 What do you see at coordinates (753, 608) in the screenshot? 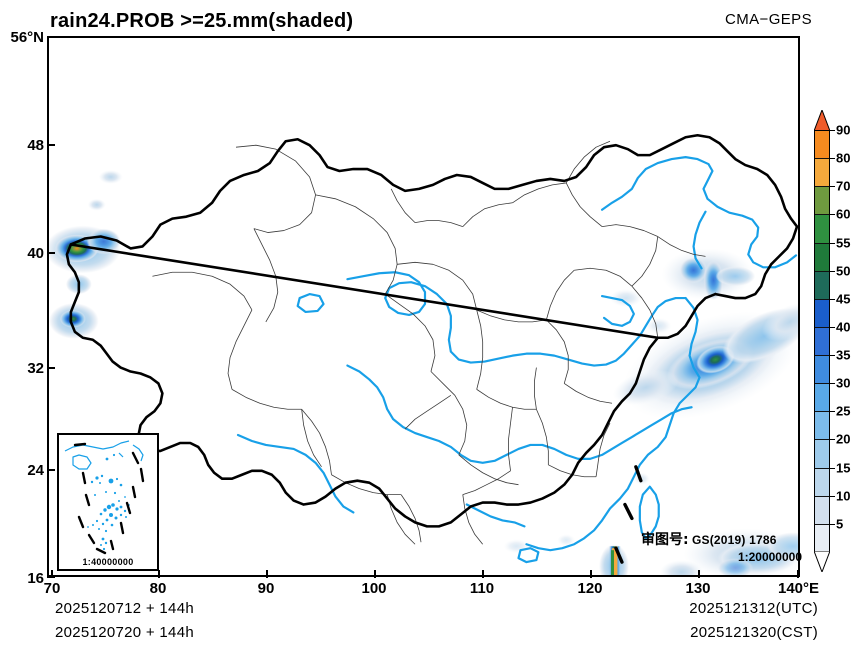
I see `footer-valid-utc: 2025121312(UTC)` at bounding box center [753, 608].